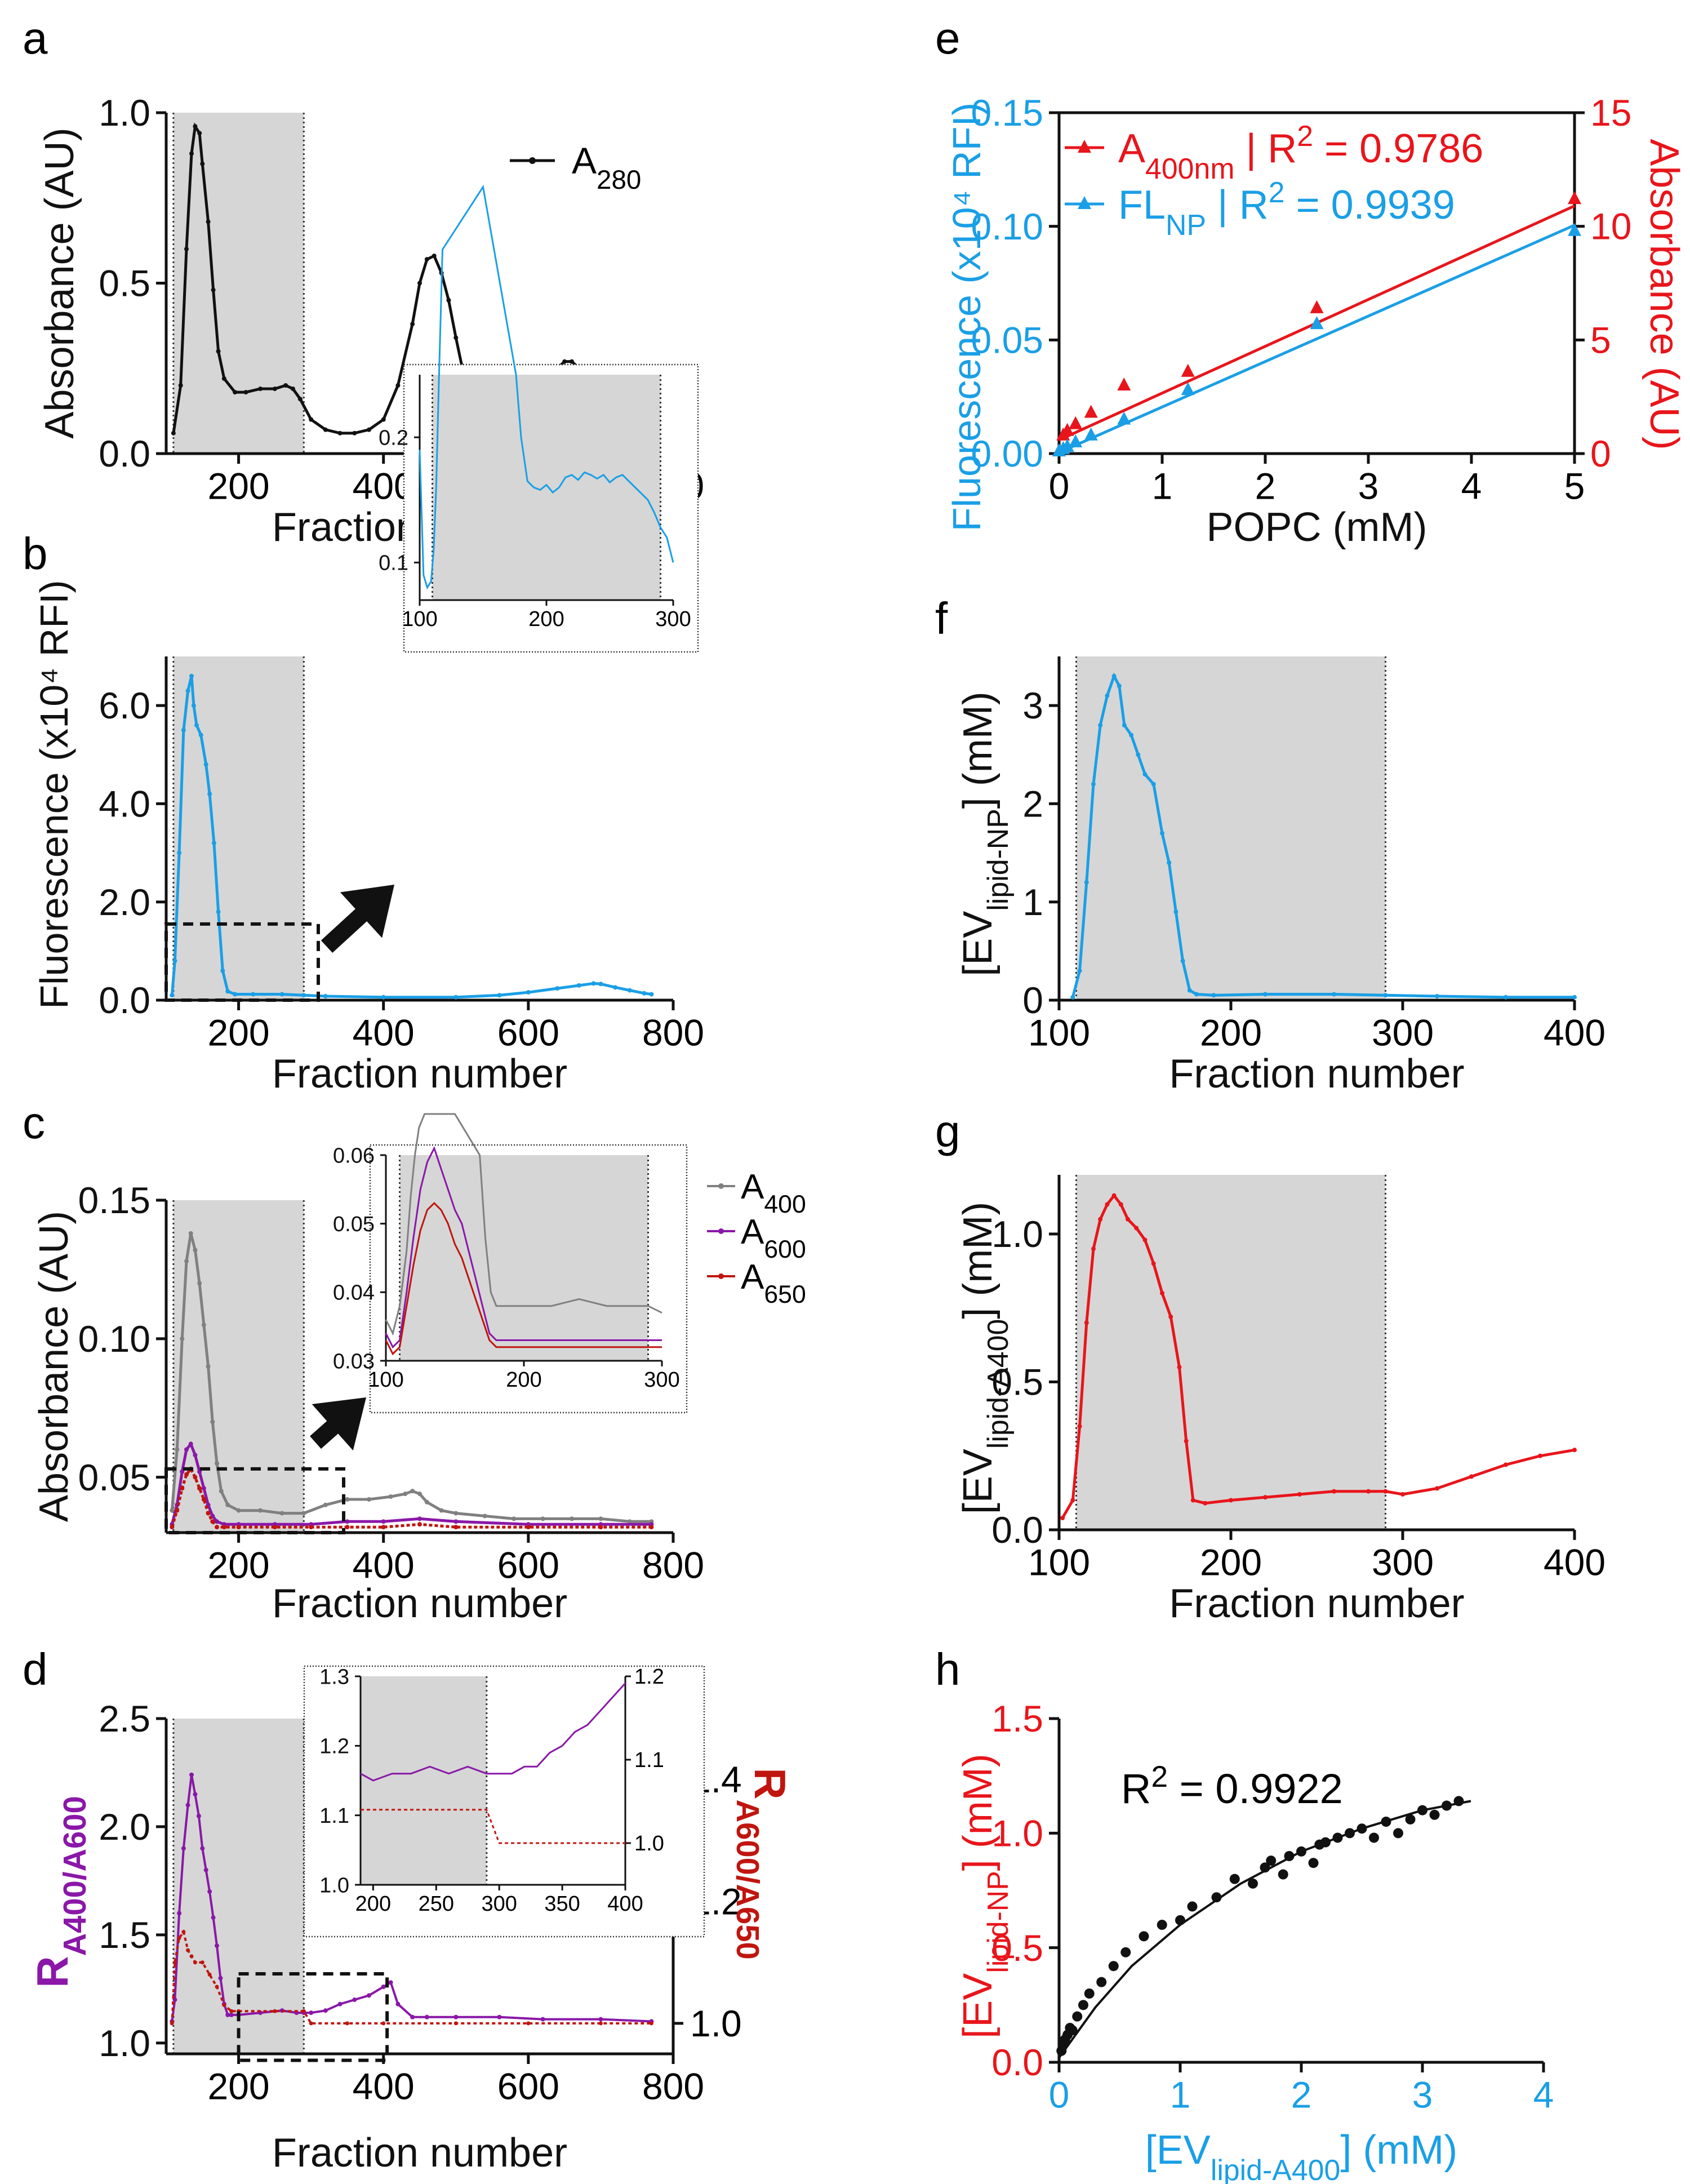 The height and width of the screenshot is (2184, 1690). Describe the element at coordinates (437, 1904) in the screenshot. I see `x-tick-label: 250` at that location.